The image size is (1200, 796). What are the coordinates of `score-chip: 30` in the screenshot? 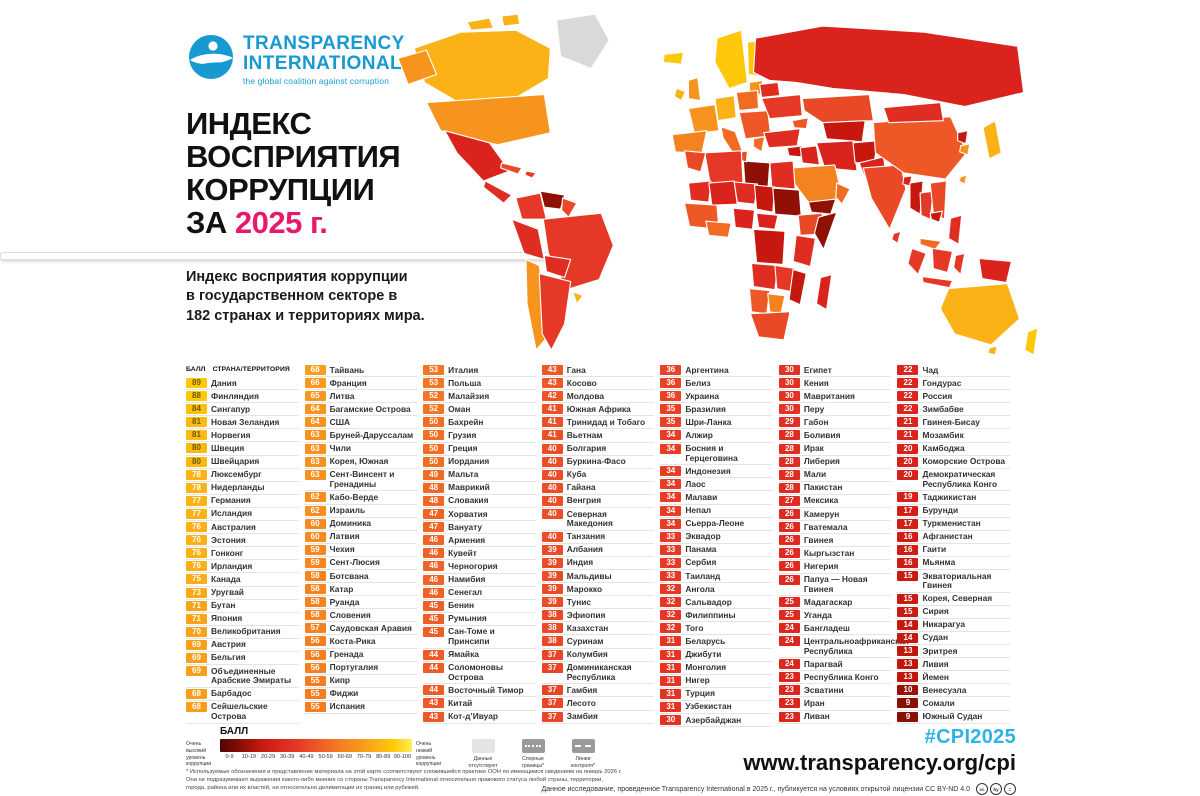 It's located at (789, 409).